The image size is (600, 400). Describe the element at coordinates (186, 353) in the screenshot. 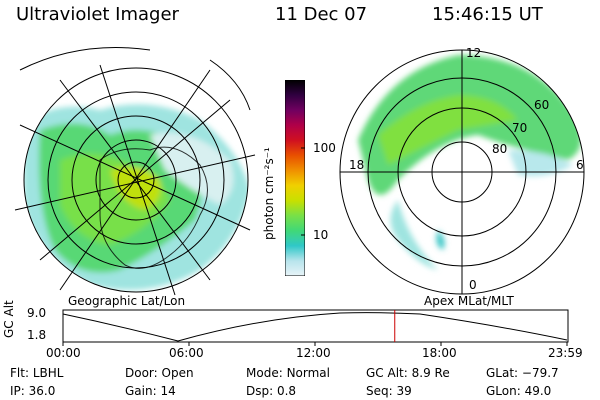

I see `time-tick-0600: 06:00` at that location.